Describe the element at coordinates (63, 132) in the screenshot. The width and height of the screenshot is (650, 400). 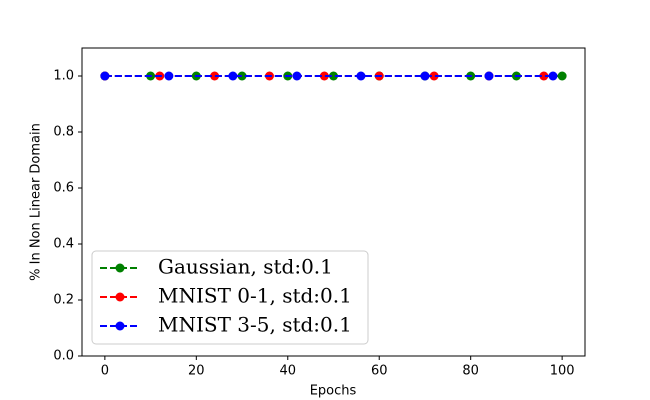
I see `y-tick-label: 0.8` at that location.